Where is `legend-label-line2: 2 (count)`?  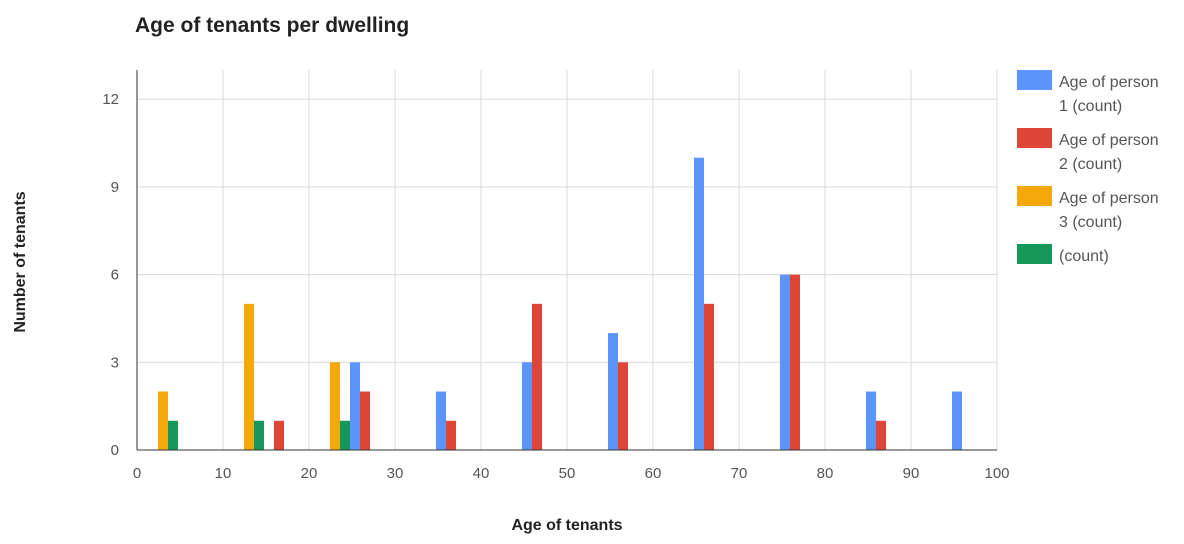
legend-label-line2: 2 (count) is located at coordinates (1090, 164).